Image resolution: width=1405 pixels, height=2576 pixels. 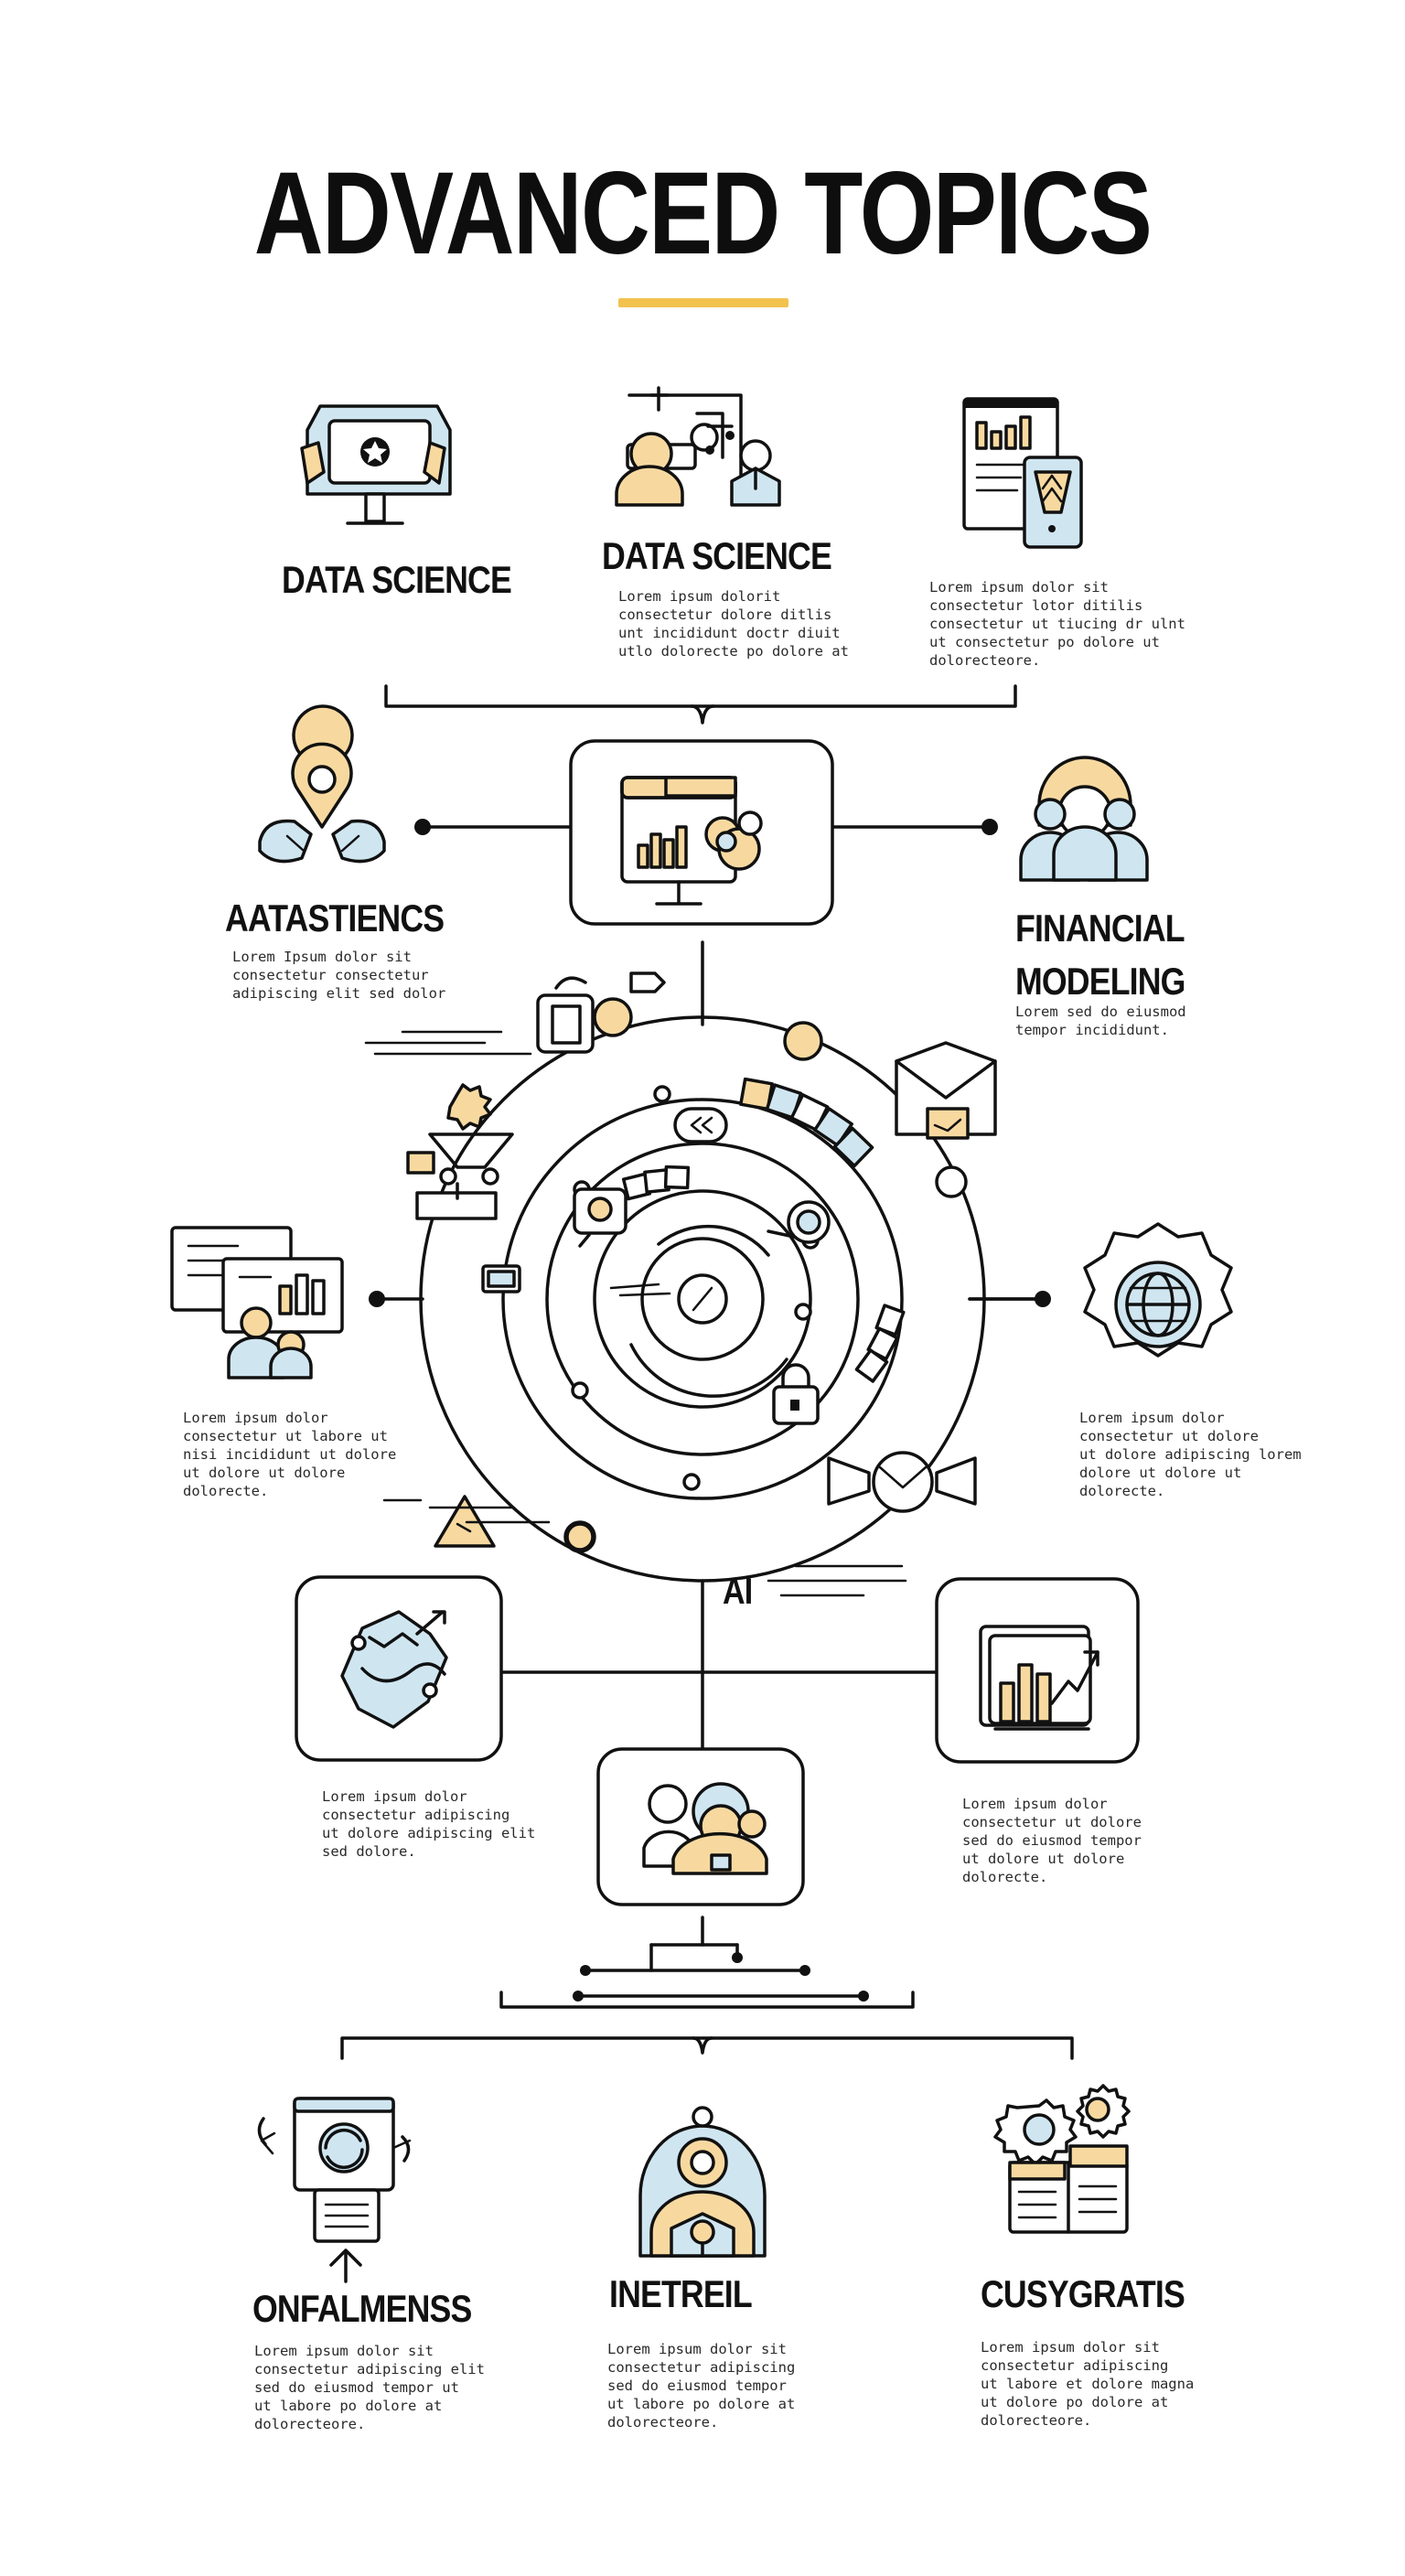 I want to click on camera-frame-icon, so click(x=601, y=1012).